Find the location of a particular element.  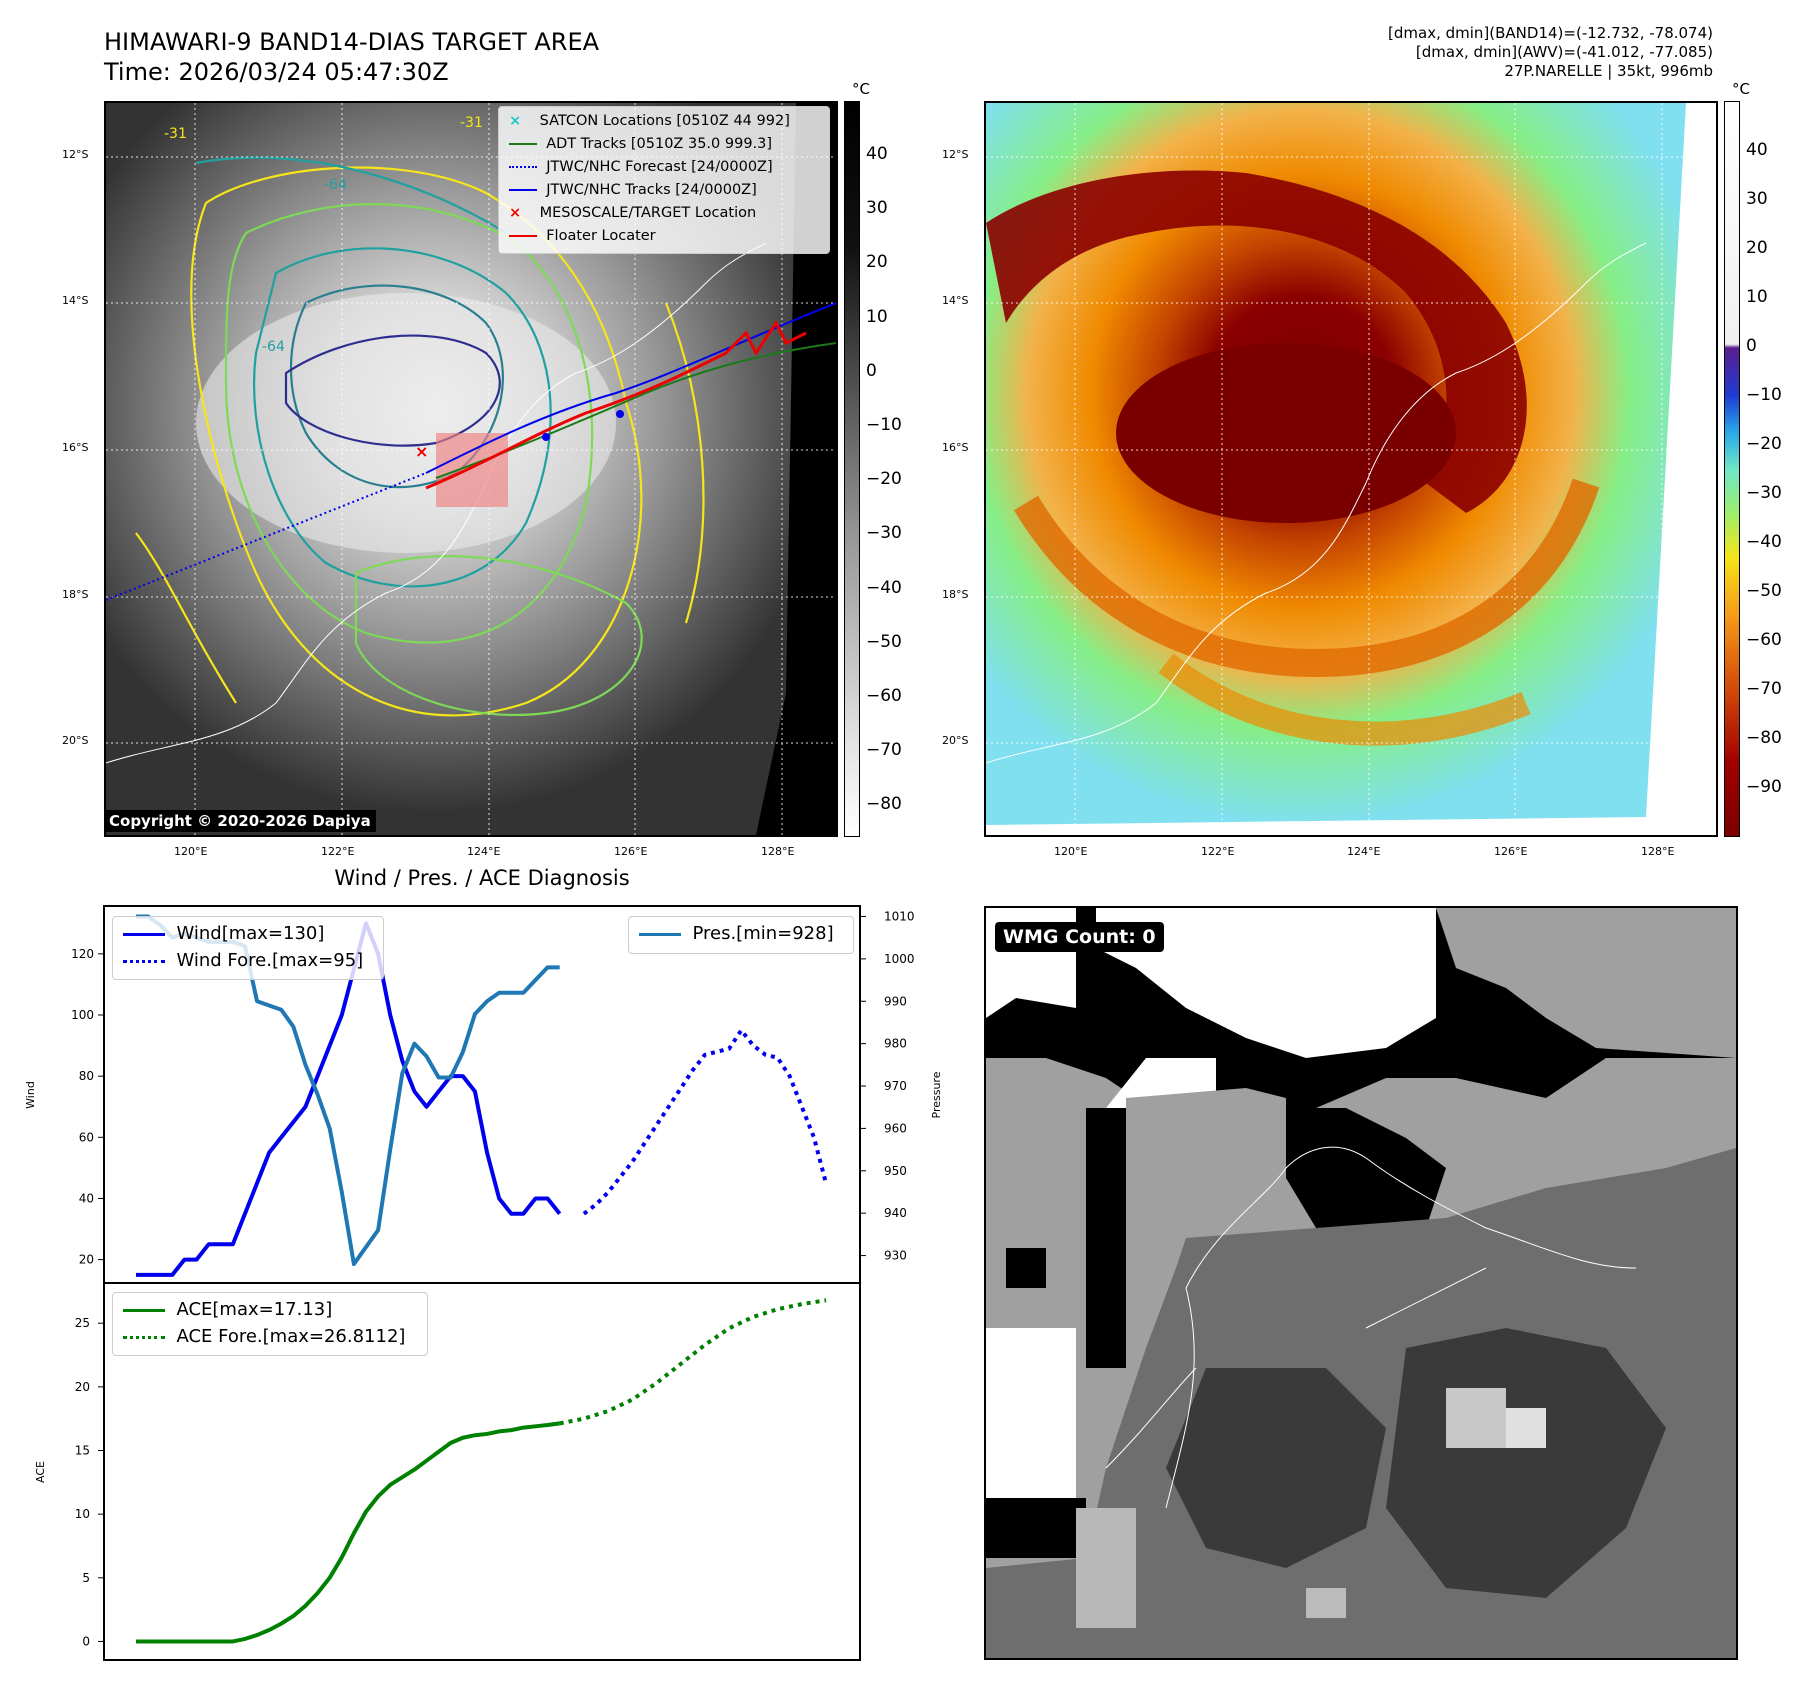

ace-tick-label: 25 is located at coordinates (82, 1323).